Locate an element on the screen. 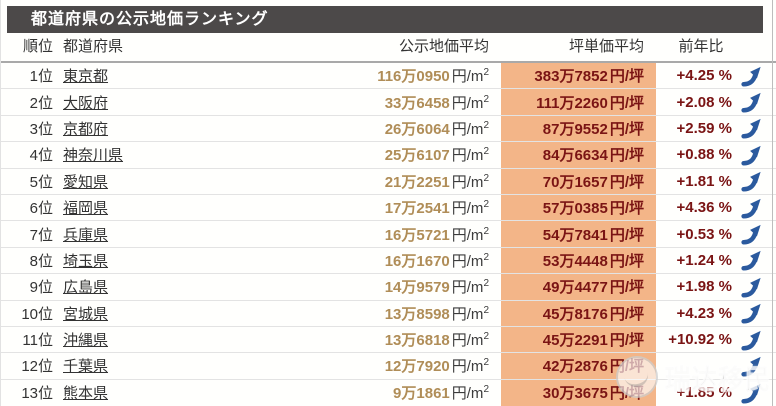 The image size is (776, 406). tsubo-price-cell: 57万0385 円/坪 is located at coordinates (578, 207).